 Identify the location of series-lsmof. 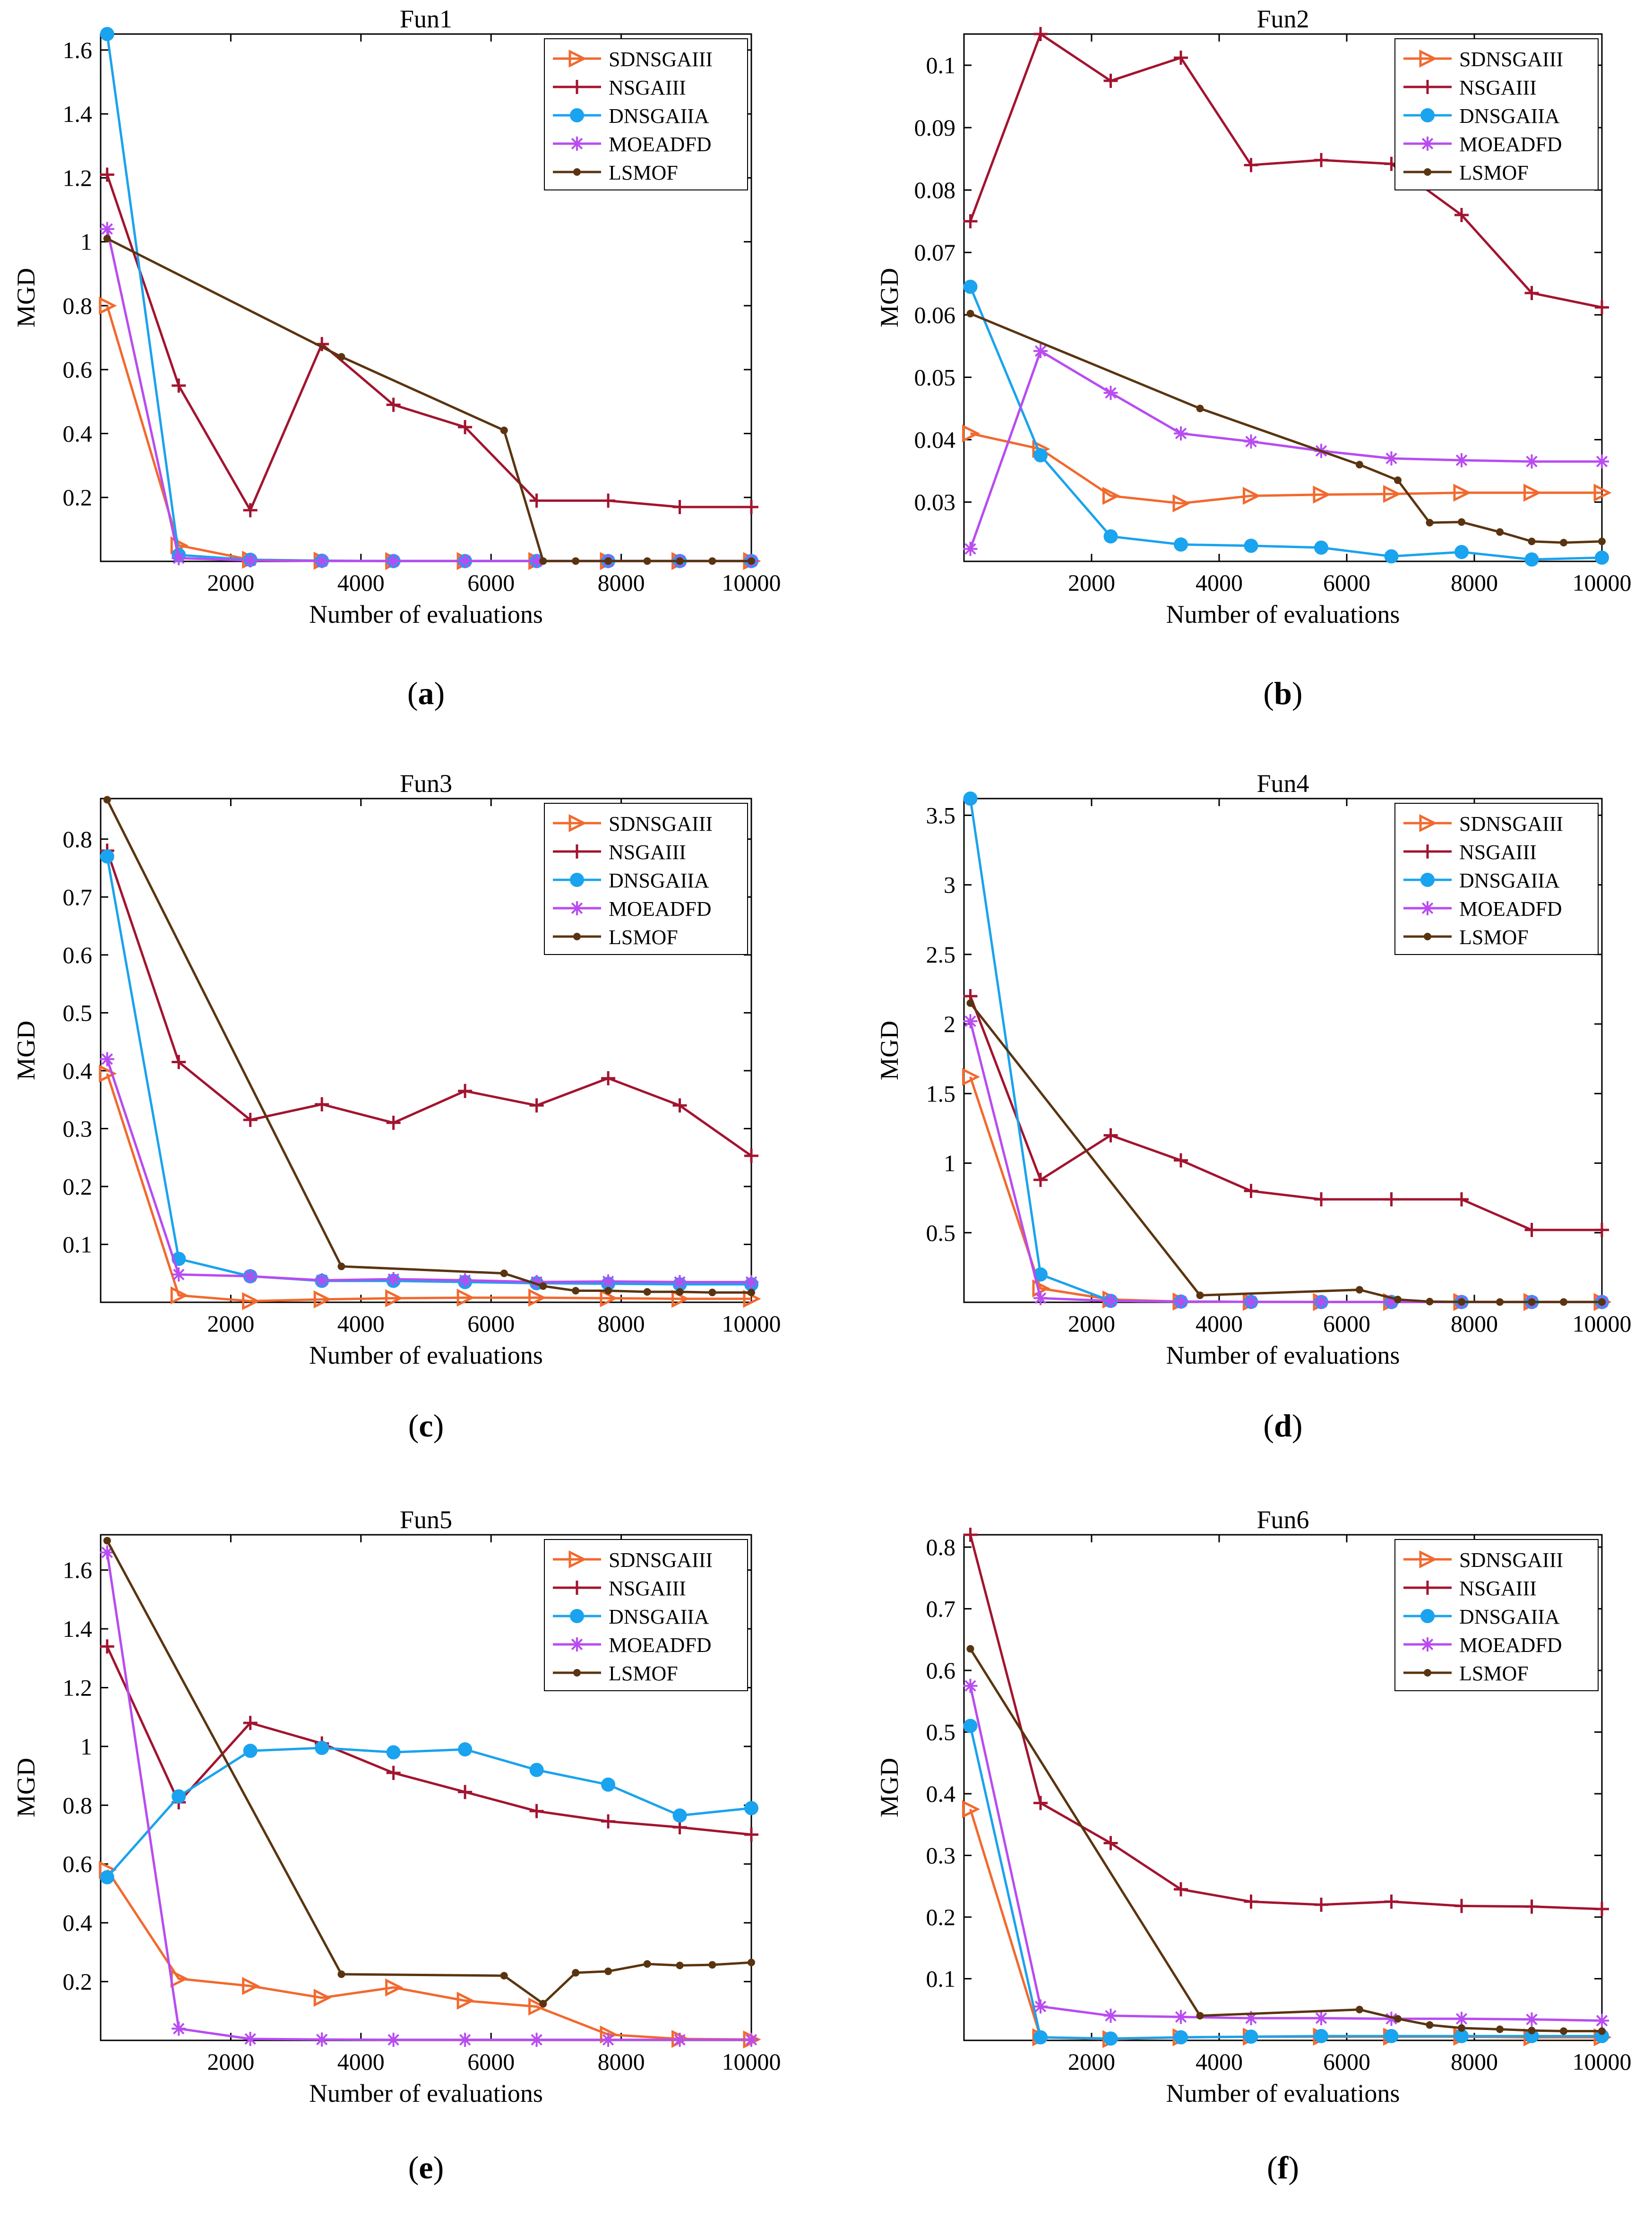
(1286, 428).